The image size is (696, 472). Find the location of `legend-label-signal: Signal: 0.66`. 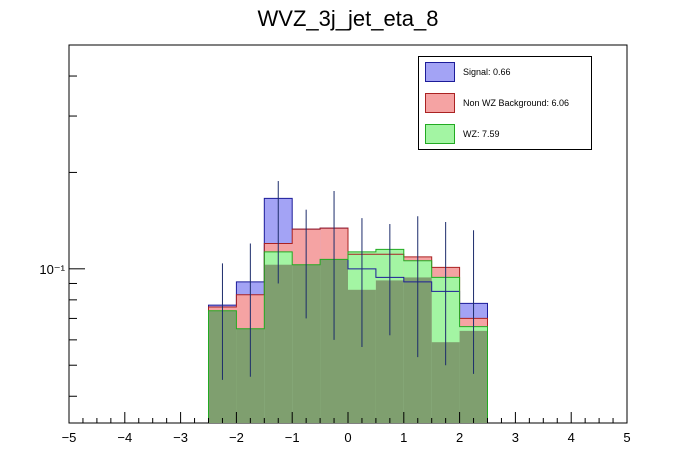

legend-label-signal: Signal: 0.66 is located at coordinates (487, 72).